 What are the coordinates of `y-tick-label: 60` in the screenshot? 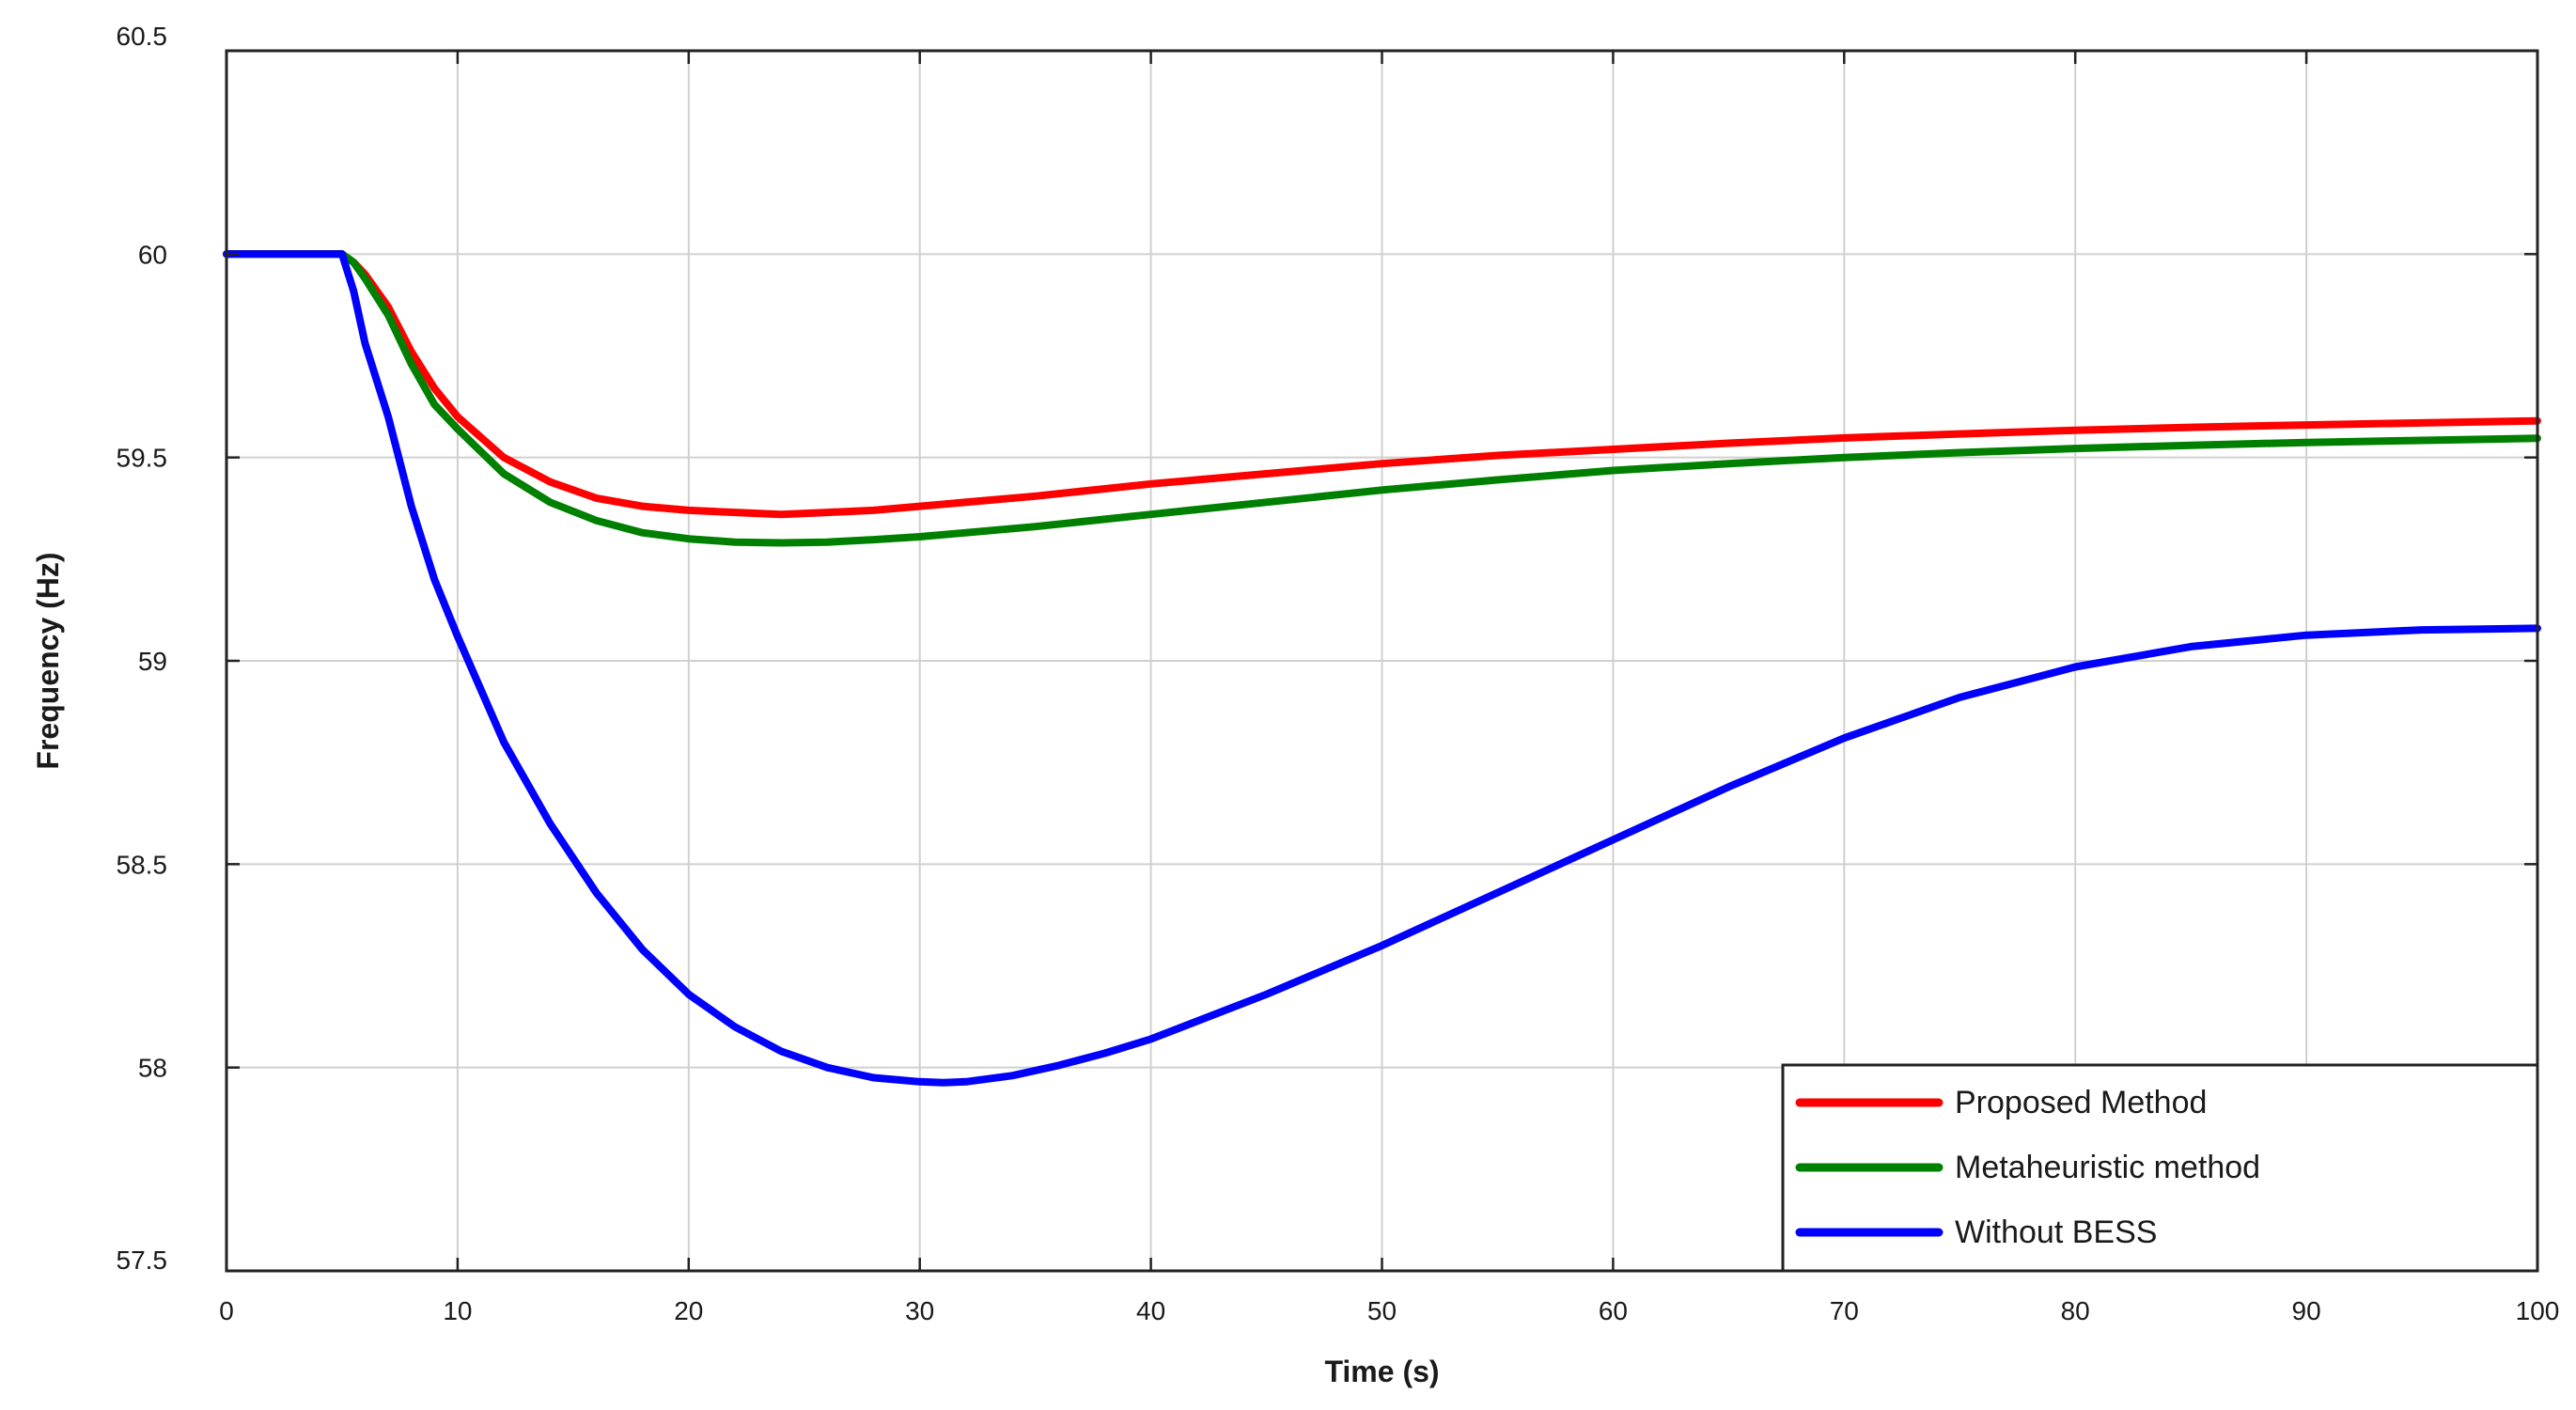 It's located at (152, 254).